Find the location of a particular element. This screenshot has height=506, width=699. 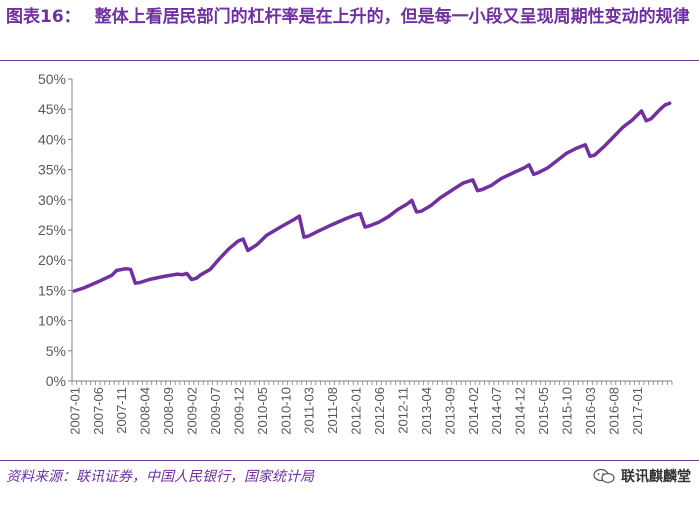

y-tick-label: 20% is located at coordinates (52, 260).